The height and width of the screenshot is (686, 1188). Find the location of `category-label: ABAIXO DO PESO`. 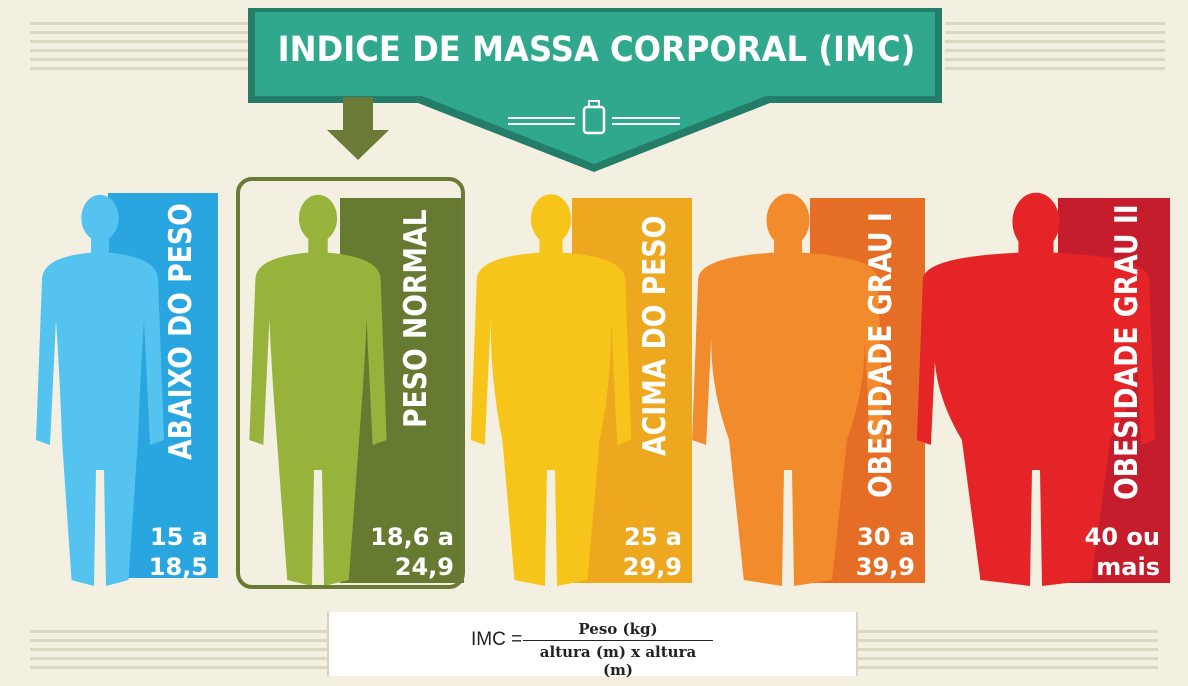

category-label: ABAIXO DO PESO is located at coordinates (181, 331).